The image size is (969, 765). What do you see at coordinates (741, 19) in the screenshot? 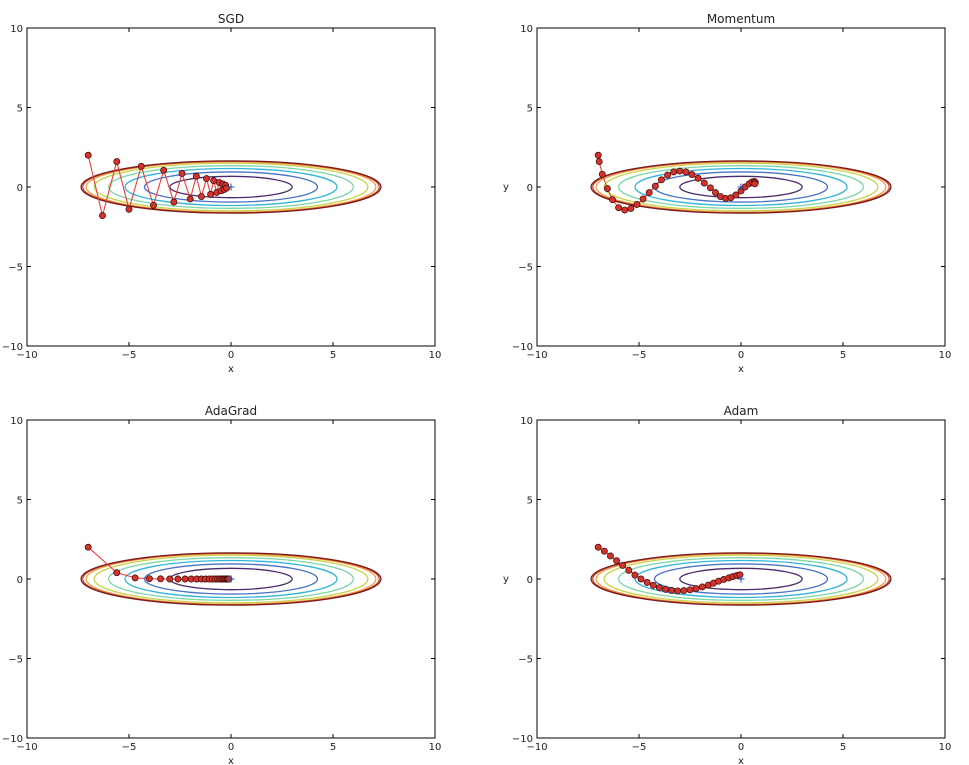
I see `subplot-title: Momentum` at bounding box center [741, 19].